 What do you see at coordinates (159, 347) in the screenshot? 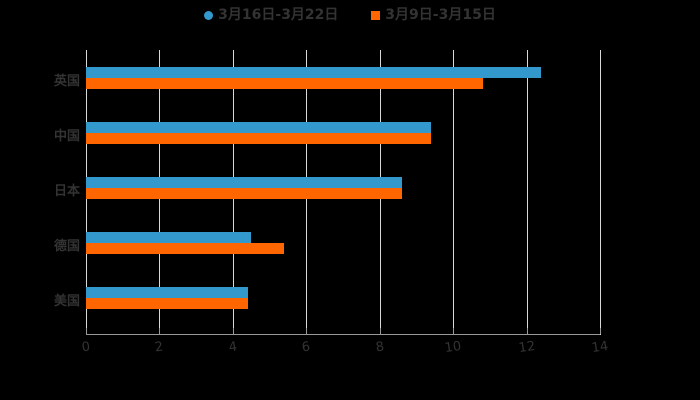
I see `x-tick-label: 2` at bounding box center [159, 347].